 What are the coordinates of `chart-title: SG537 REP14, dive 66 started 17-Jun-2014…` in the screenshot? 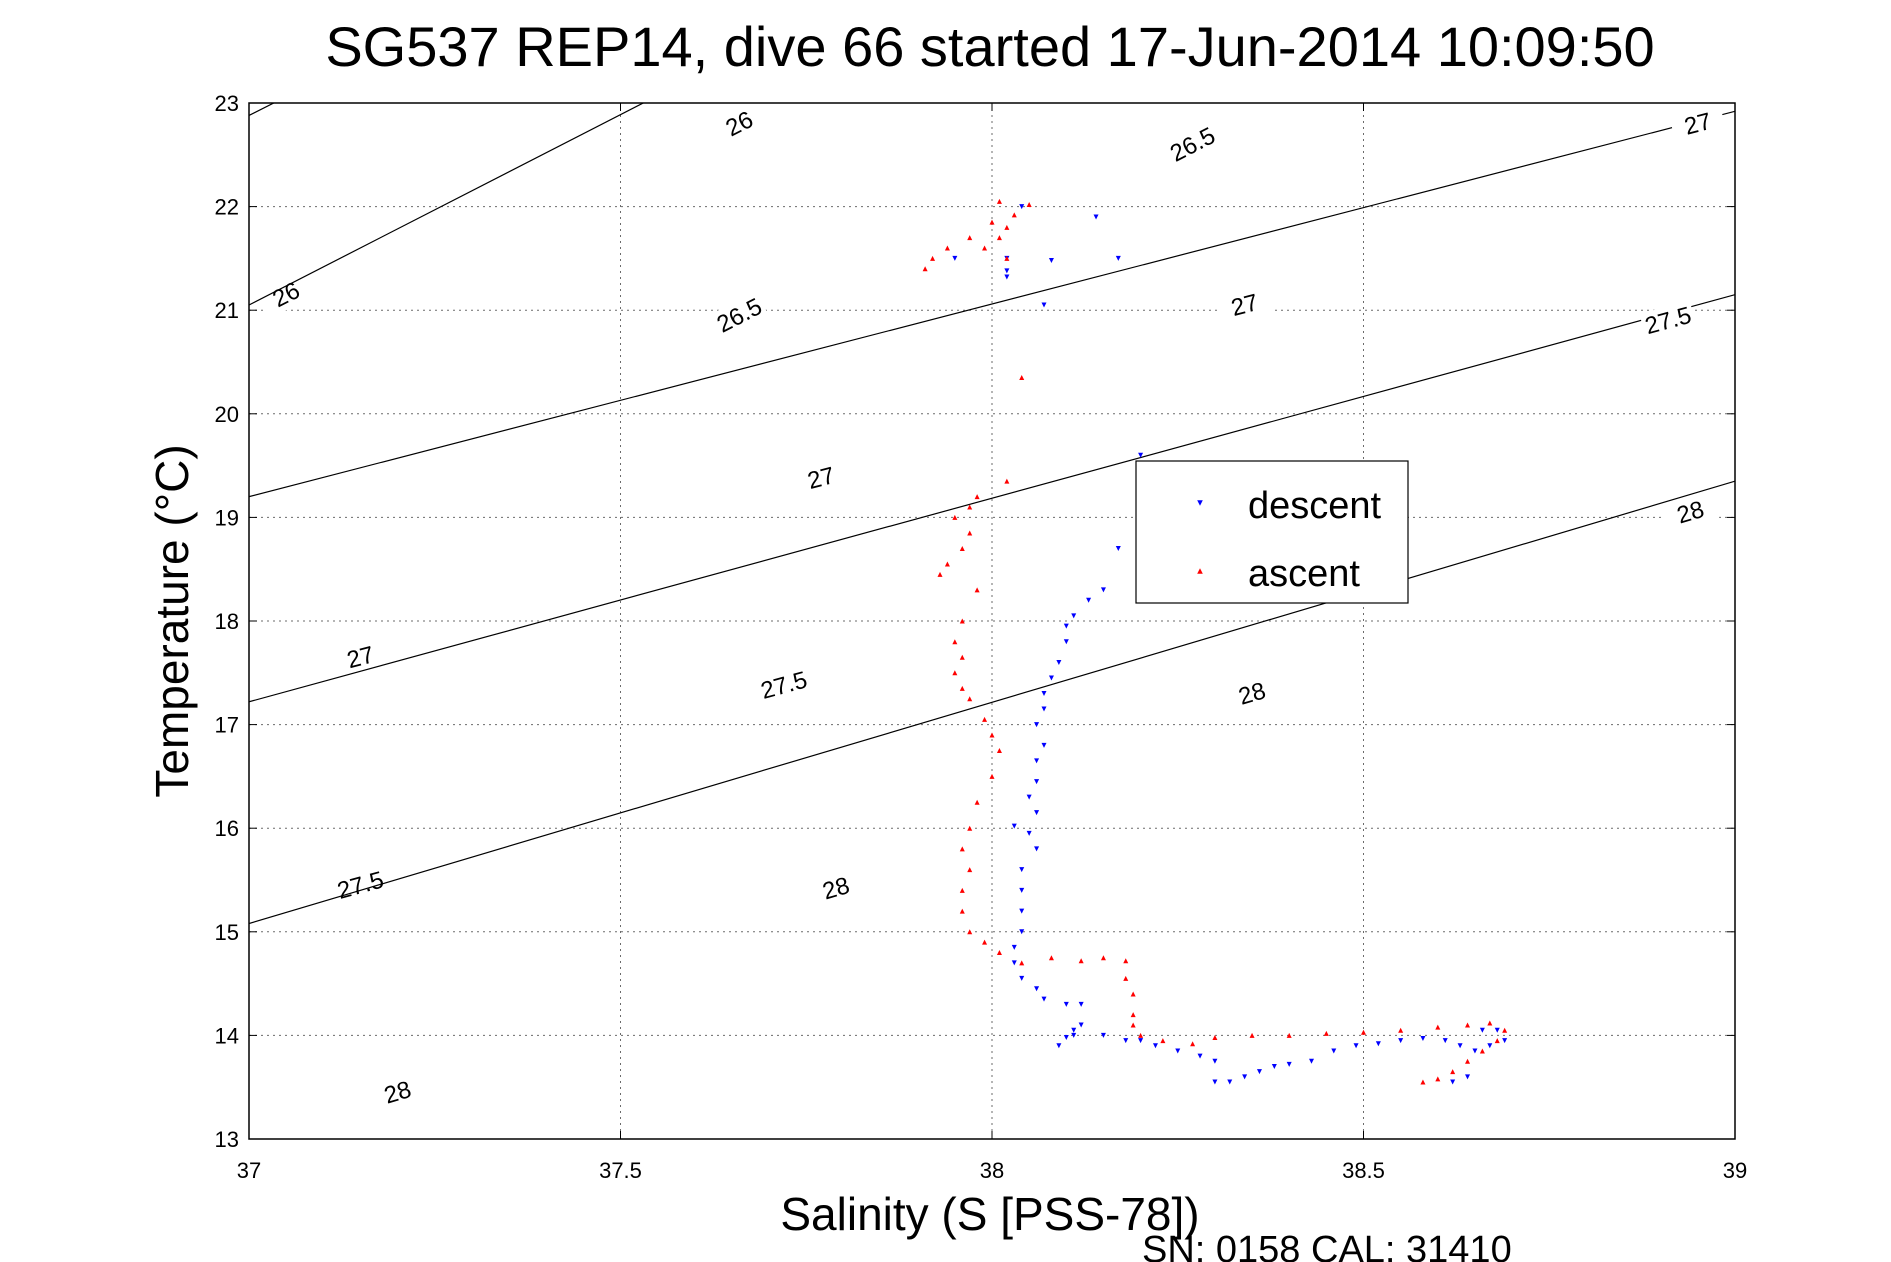 It's located at (989, 46).